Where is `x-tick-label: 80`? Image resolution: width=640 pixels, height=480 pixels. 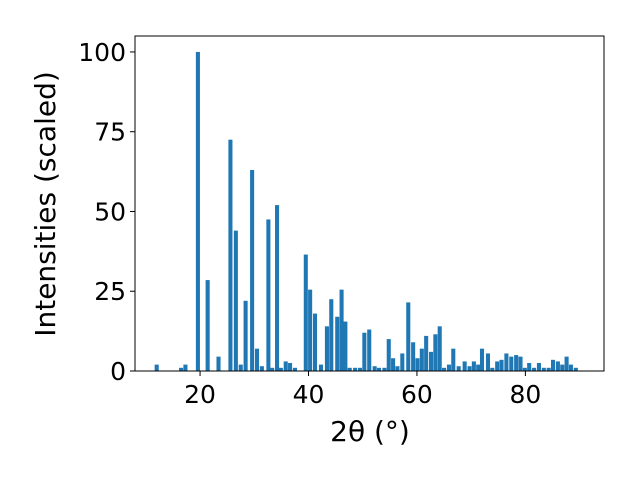 x-tick-label: 80 is located at coordinates (525, 394).